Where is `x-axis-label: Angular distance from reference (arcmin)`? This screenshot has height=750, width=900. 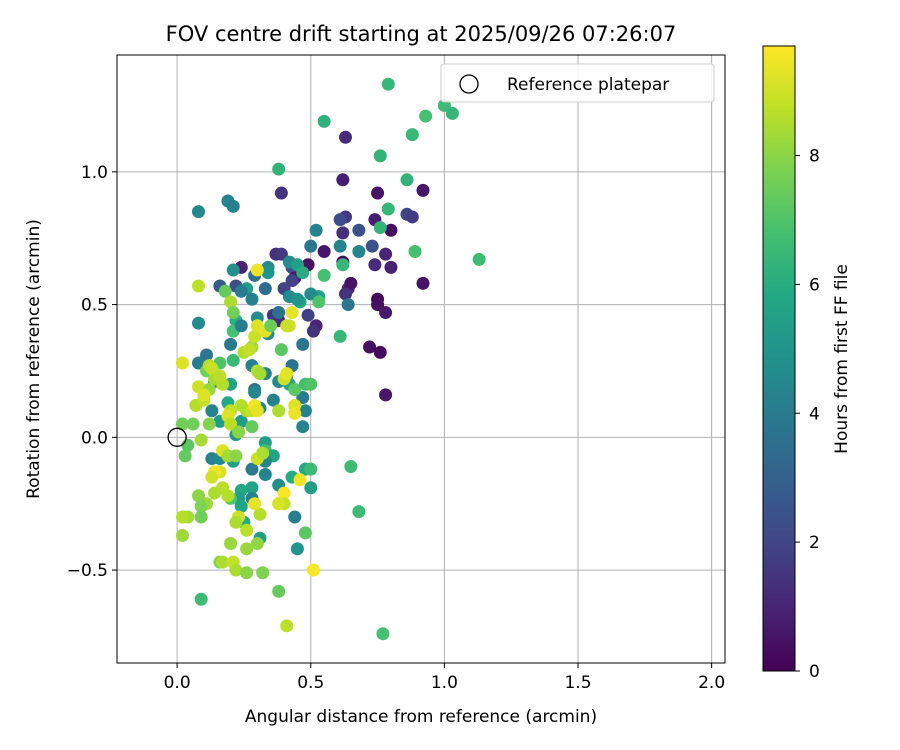 x-axis-label: Angular distance from reference (arcmin) is located at coordinates (421, 717).